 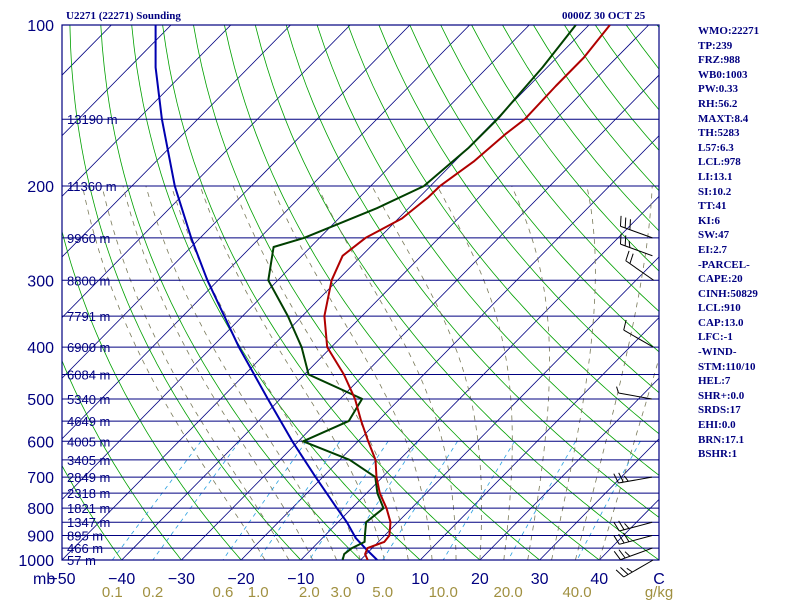 I want to click on pressure-tick-label: 600, so click(x=40, y=442).